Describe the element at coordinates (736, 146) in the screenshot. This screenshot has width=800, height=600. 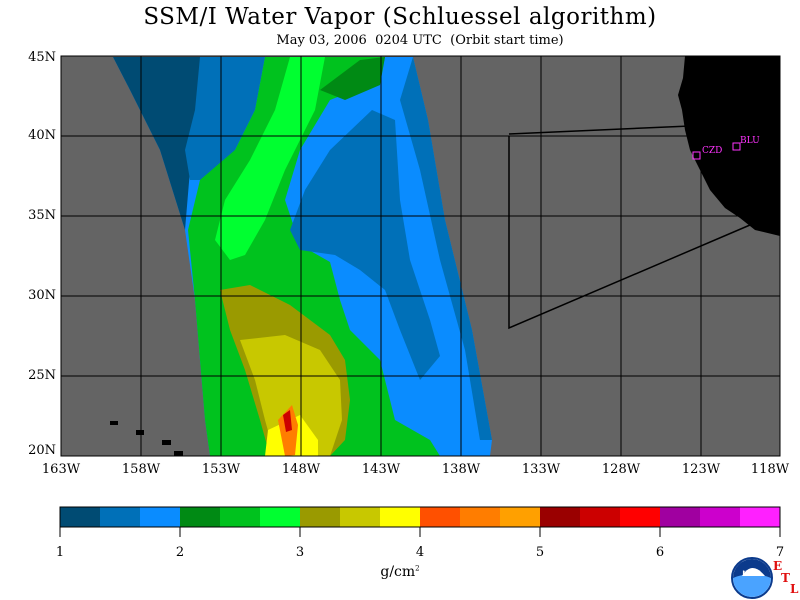
I see `station-marker-blu` at that location.